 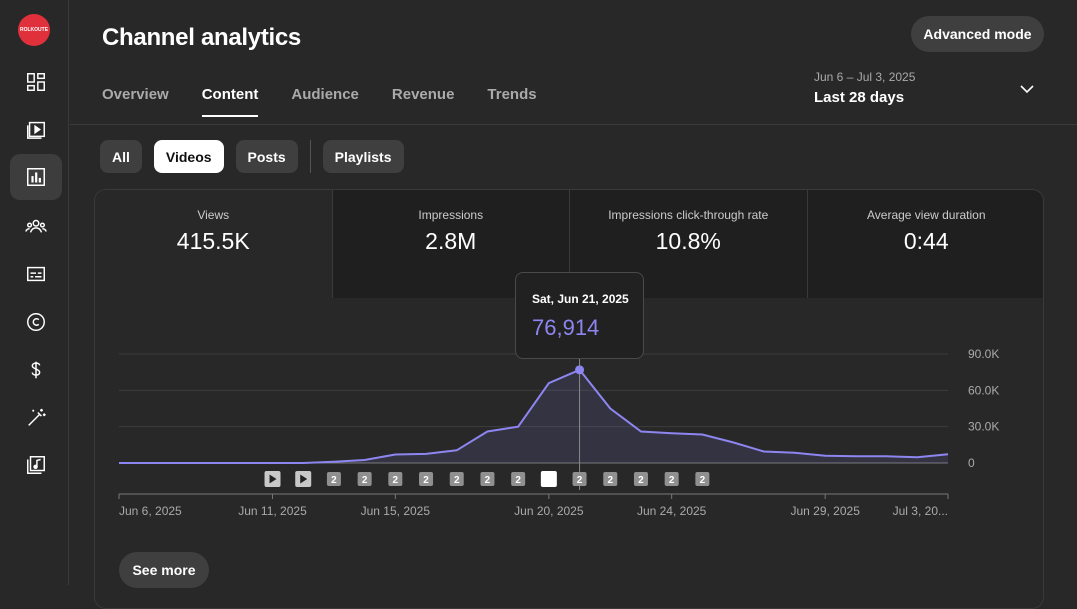 What do you see at coordinates (266, 156) in the screenshot?
I see `chip-posts: Posts` at bounding box center [266, 156].